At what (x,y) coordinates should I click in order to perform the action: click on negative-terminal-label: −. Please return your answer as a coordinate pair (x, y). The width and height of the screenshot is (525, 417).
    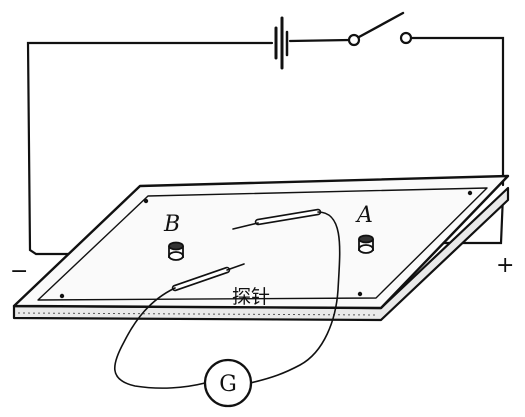
    Looking at the image, I should click on (19, 271).